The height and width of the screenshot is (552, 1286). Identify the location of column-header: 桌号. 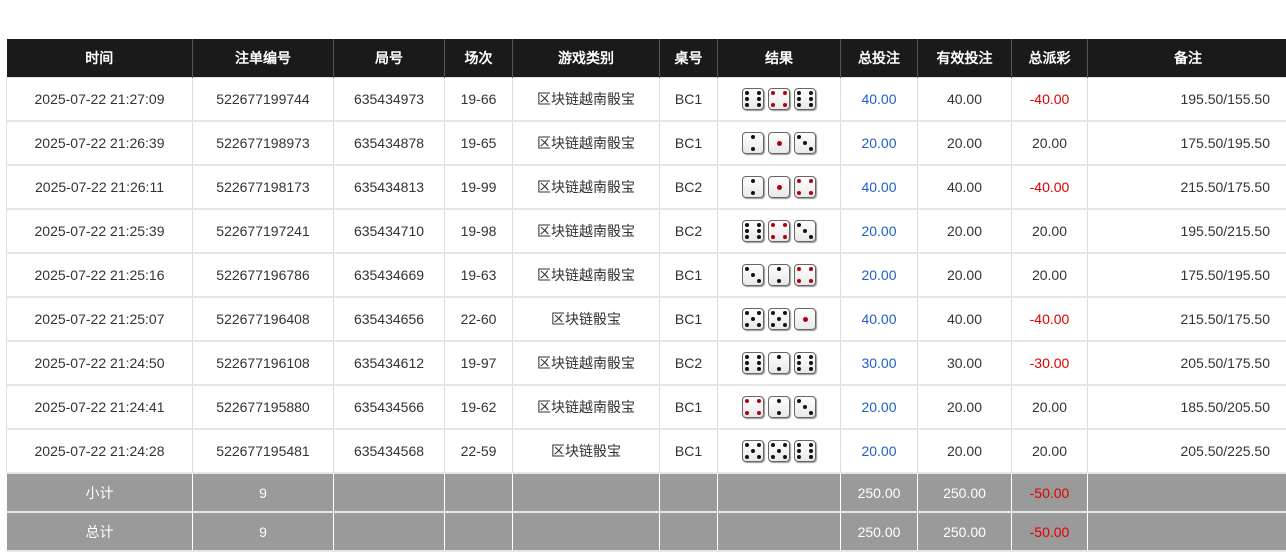
(689, 58).